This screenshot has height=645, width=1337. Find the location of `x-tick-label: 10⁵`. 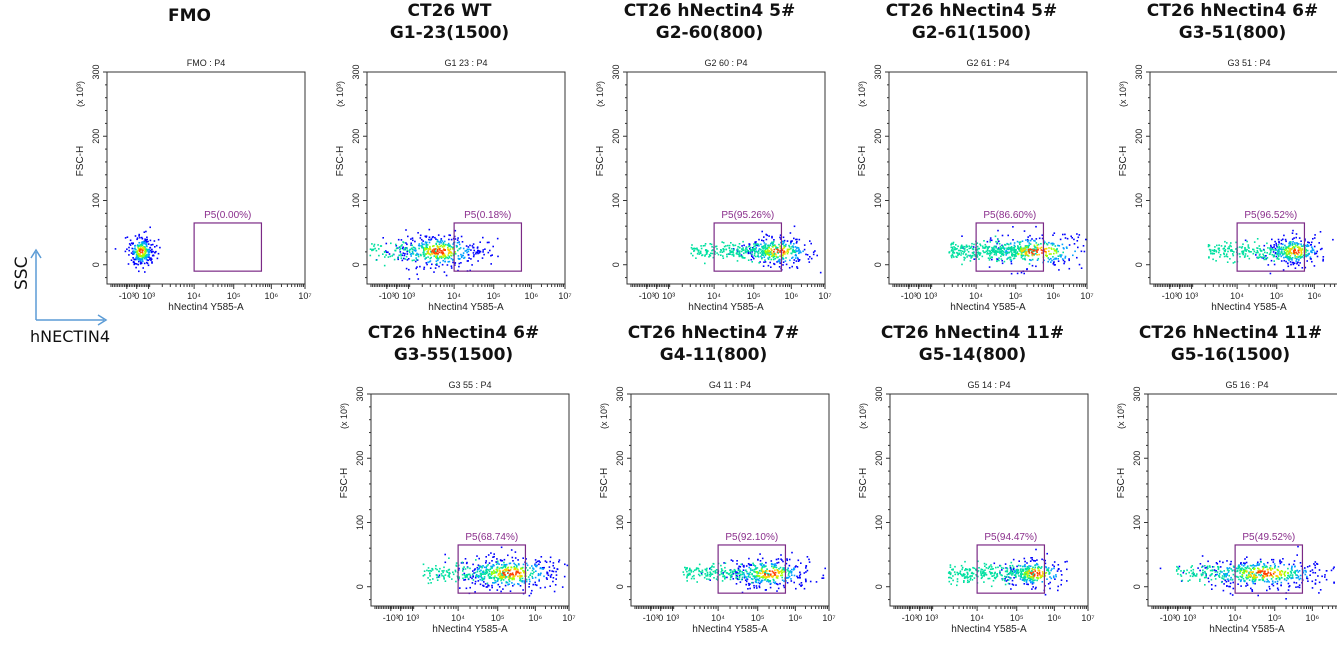

x-tick-label: 10⁵ is located at coordinates (1275, 618).